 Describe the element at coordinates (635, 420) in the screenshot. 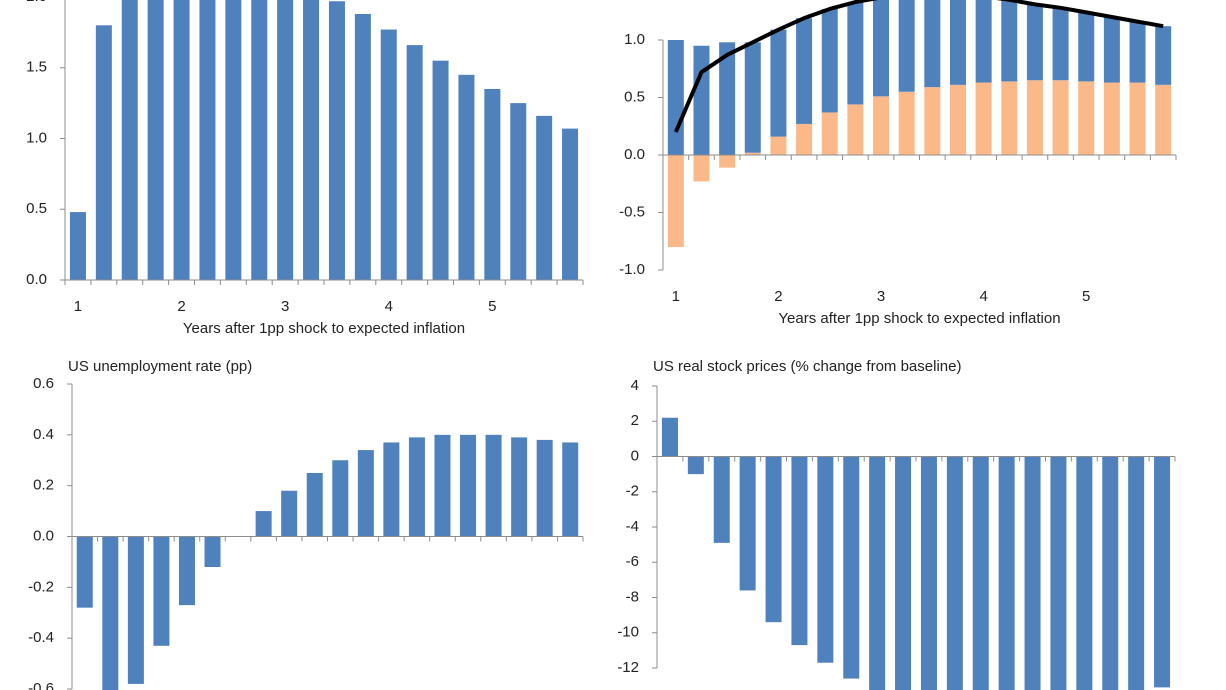

I see `y-tick-label: 2` at that location.